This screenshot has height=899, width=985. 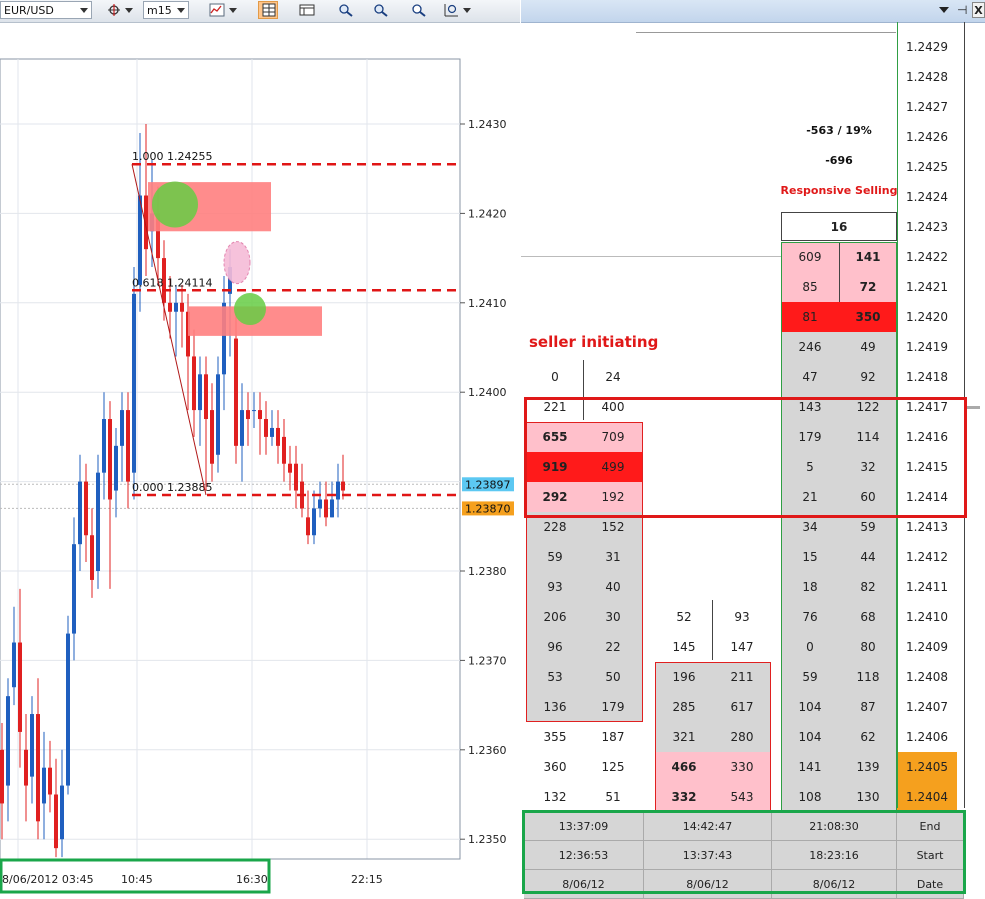 What do you see at coordinates (380, 10) in the screenshot?
I see `zoom-out-button` at bounding box center [380, 10].